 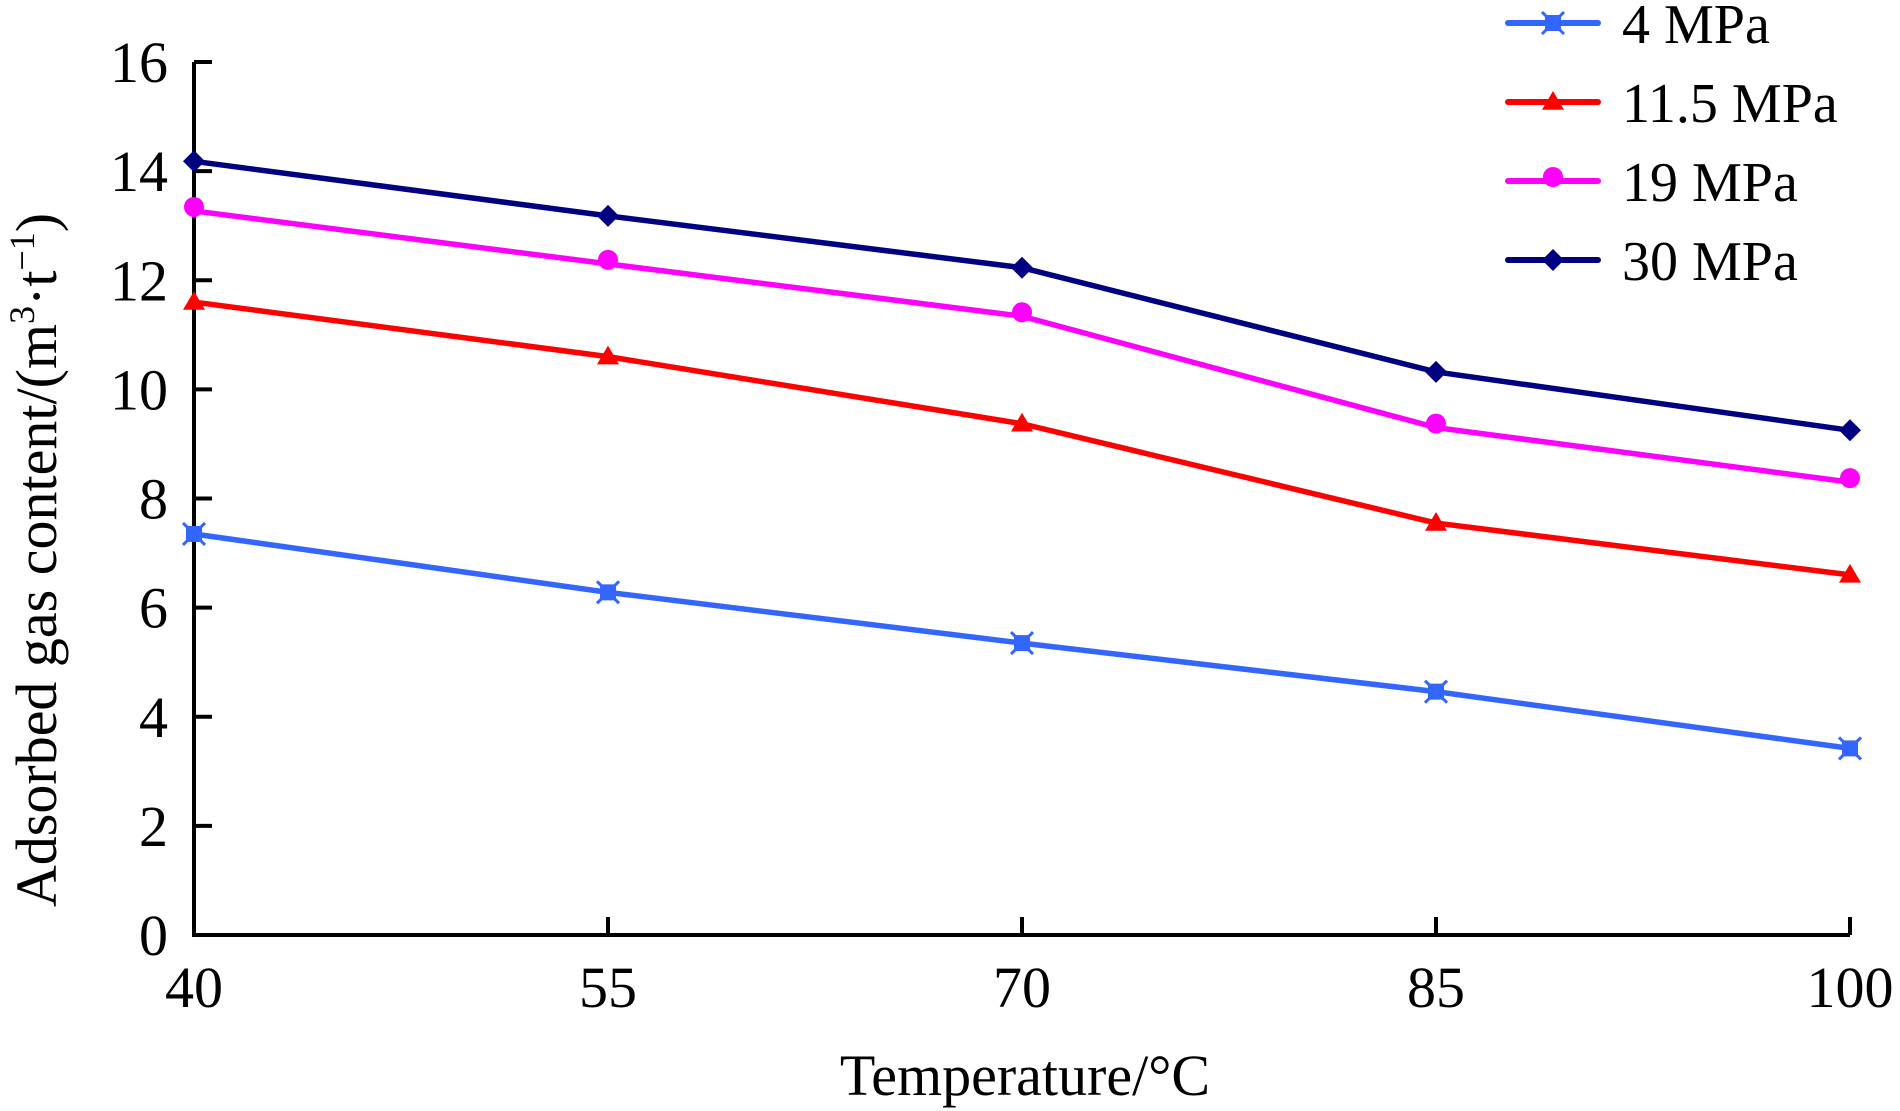 I want to click on y-tick-label: 8, so click(x=153, y=499).